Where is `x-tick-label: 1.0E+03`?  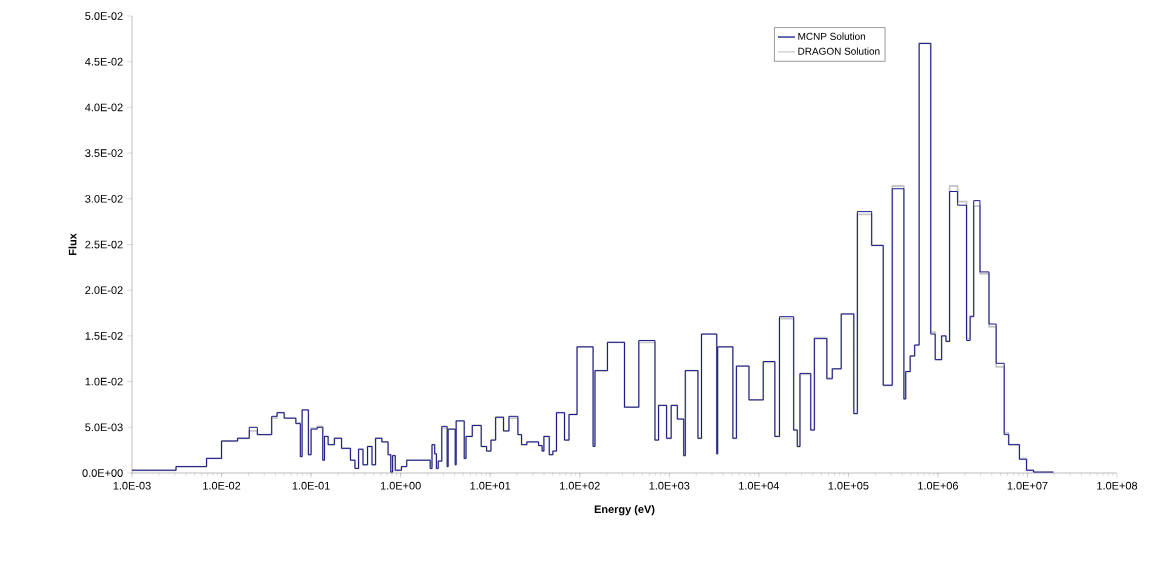 x-tick-label: 1.0E+03 is located at coordinates (669, 485).